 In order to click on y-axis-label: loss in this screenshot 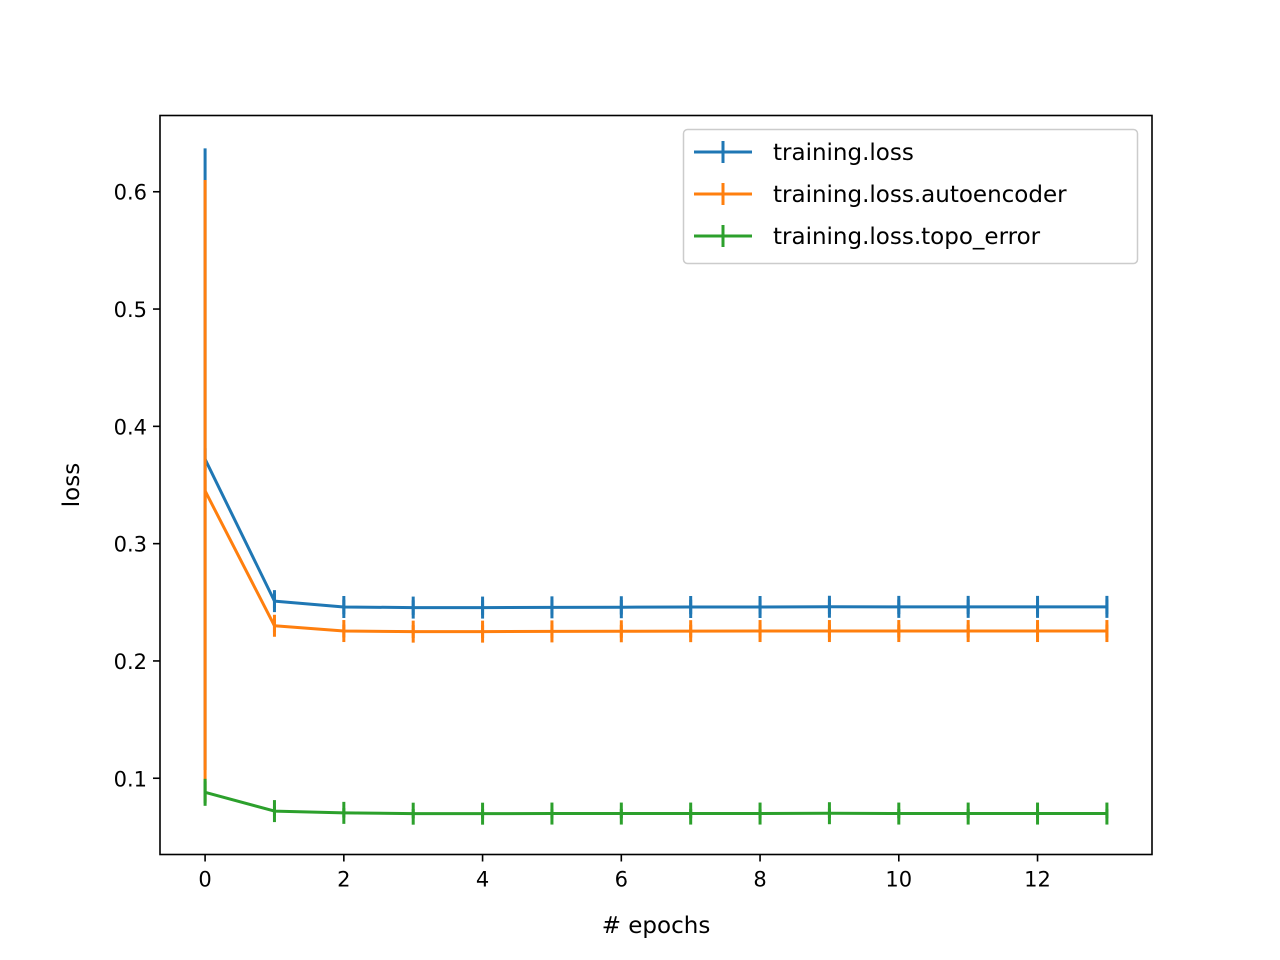, I will do `click(72, 485)`.